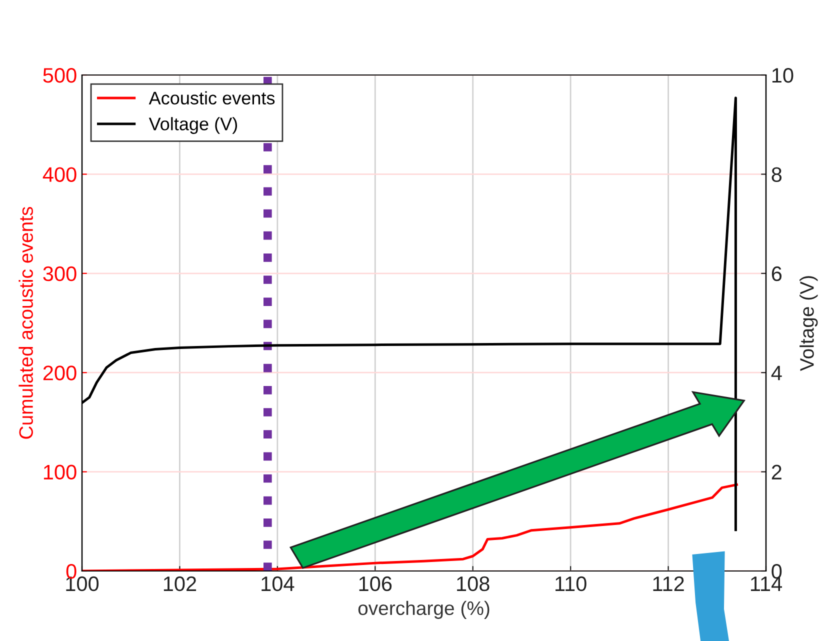  I want to click on x-tick-label: 102, so click(180, 584).